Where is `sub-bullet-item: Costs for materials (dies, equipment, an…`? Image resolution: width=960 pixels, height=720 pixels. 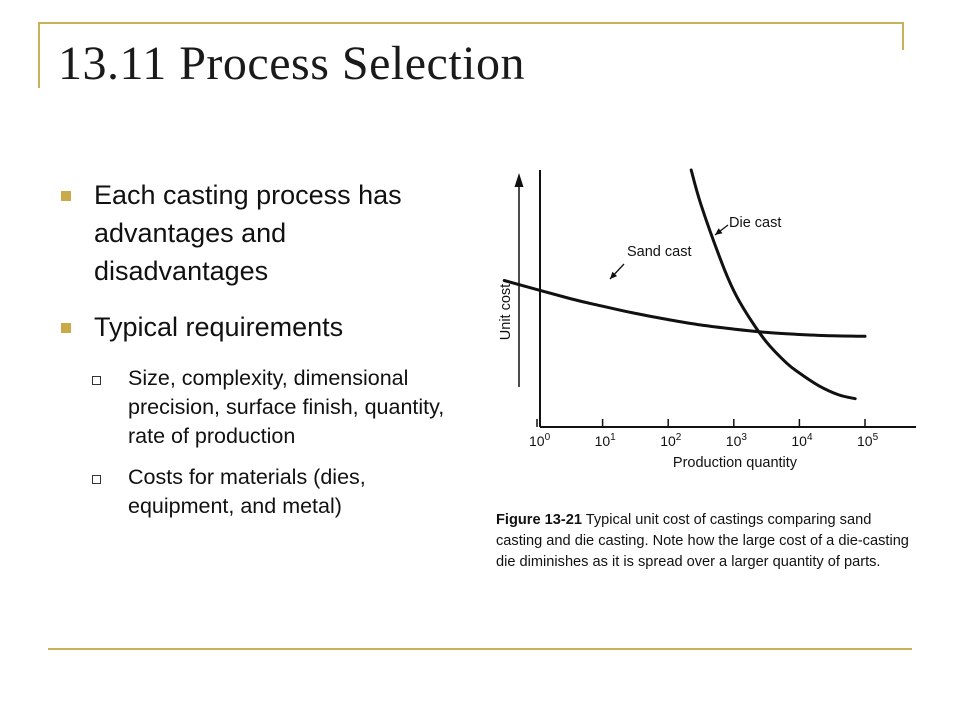
sub-bullet-item: Costs for materials (dies, equipment, an… is located at coordinates (258, 492).